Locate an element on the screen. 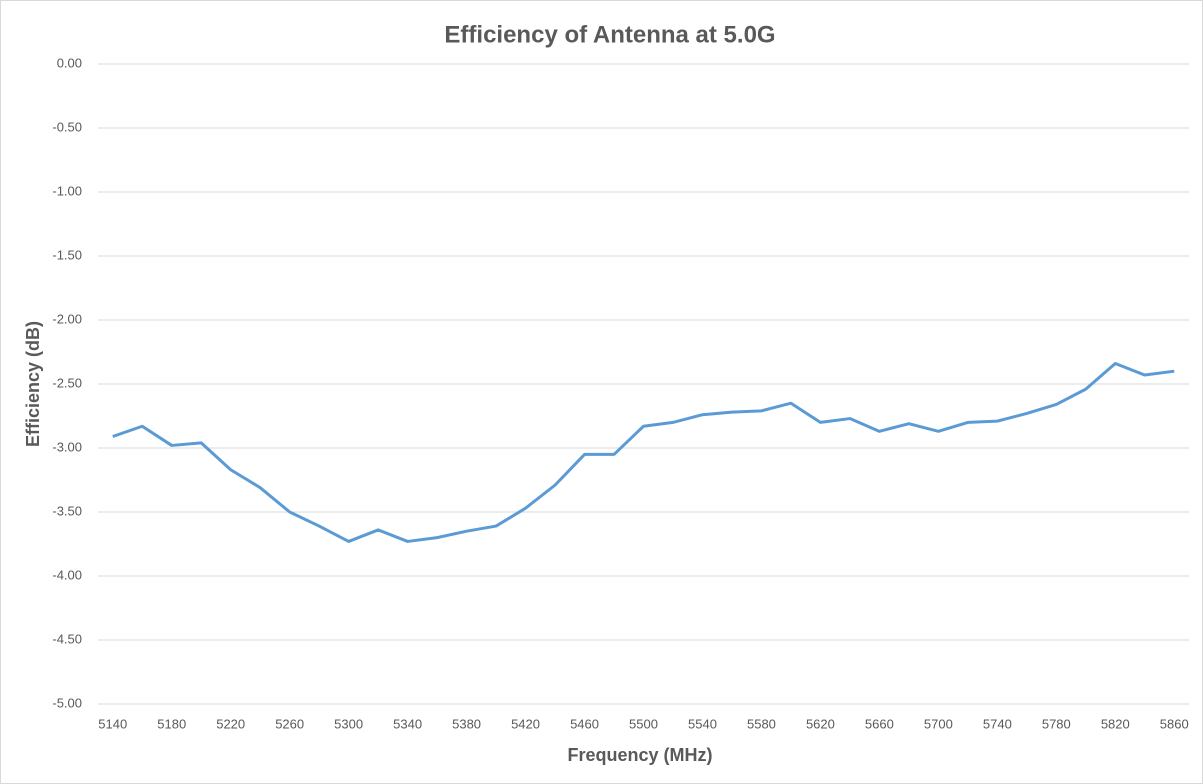 The height and width of the screenshot is (784, 1203). x-tick-label: 5380 is located at coordinates (466, 723).